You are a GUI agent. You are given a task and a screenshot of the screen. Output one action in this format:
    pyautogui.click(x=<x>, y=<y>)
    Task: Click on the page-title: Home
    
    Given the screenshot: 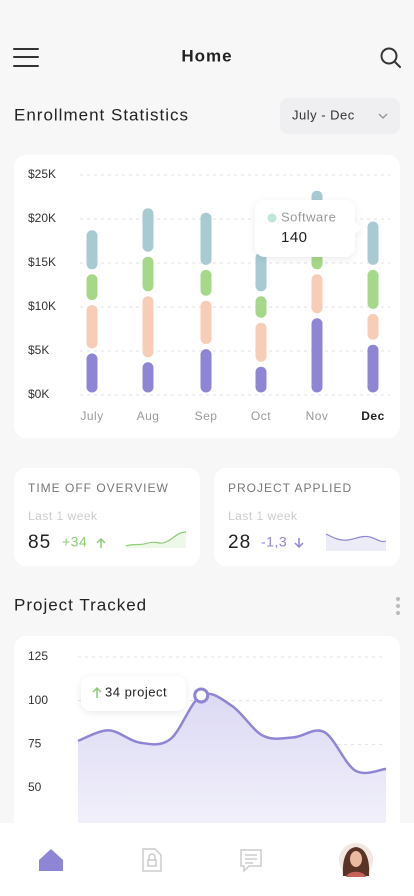 What is the action you would take?
    pyautogui.click(x=206, y=55)
    